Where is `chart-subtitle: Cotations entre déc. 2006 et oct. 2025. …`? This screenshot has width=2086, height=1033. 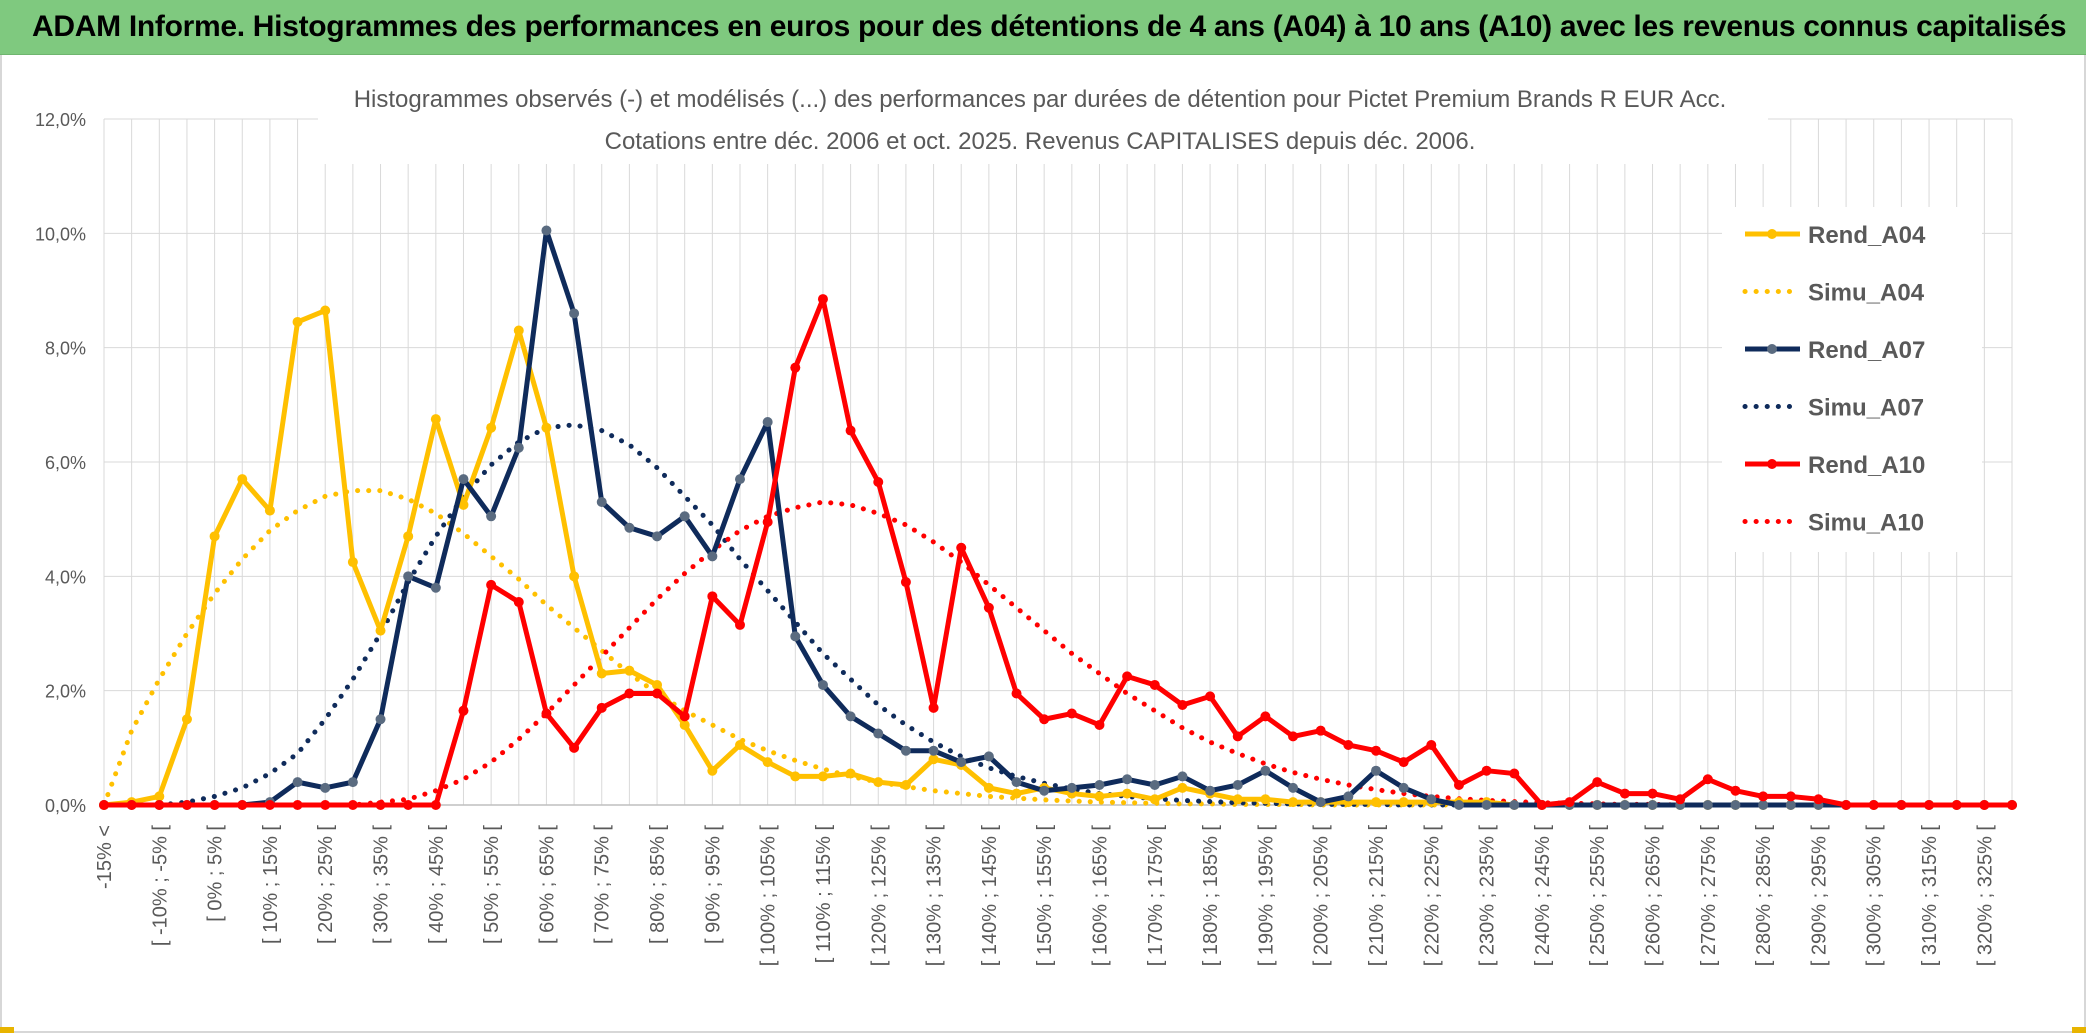 chart-subtitle: Cotations entre déc. 2006 et oct. 2025. … is located at coordinates (1040, 141).